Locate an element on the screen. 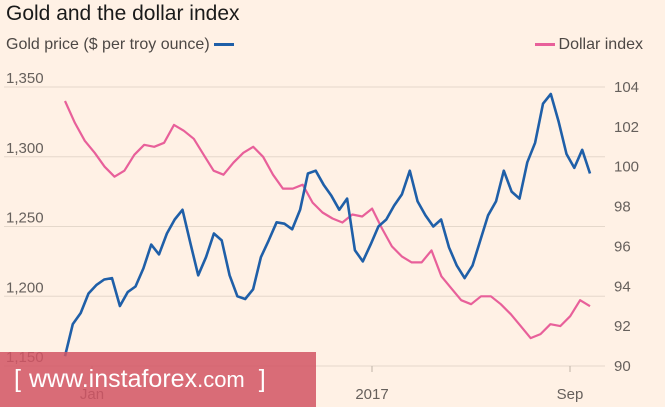 This screenshot has height=407, width=665. watermark-close-bracket: ] is located at coordinates (262, 379).